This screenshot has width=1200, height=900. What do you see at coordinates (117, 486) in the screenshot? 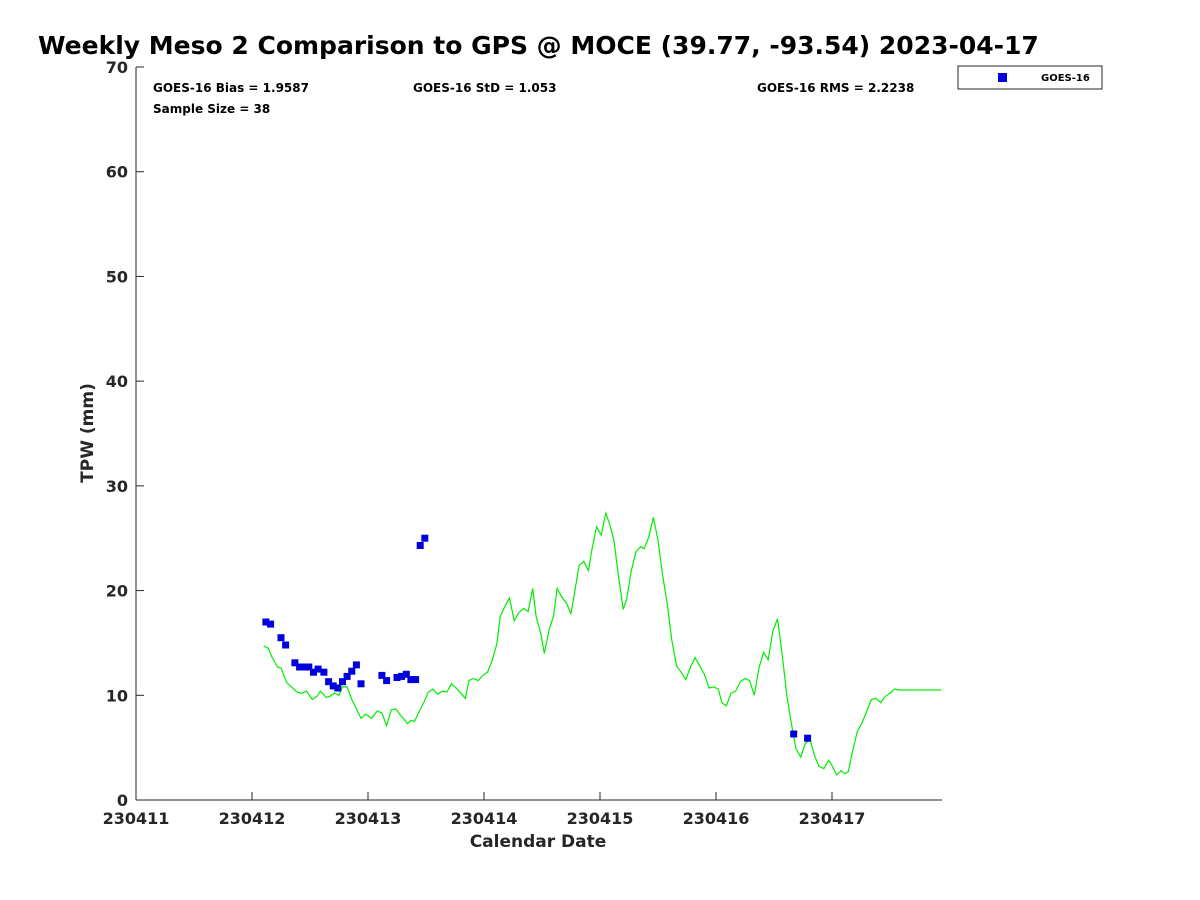
I see `y-tick-label: 30` at bounding box center [117, 486].